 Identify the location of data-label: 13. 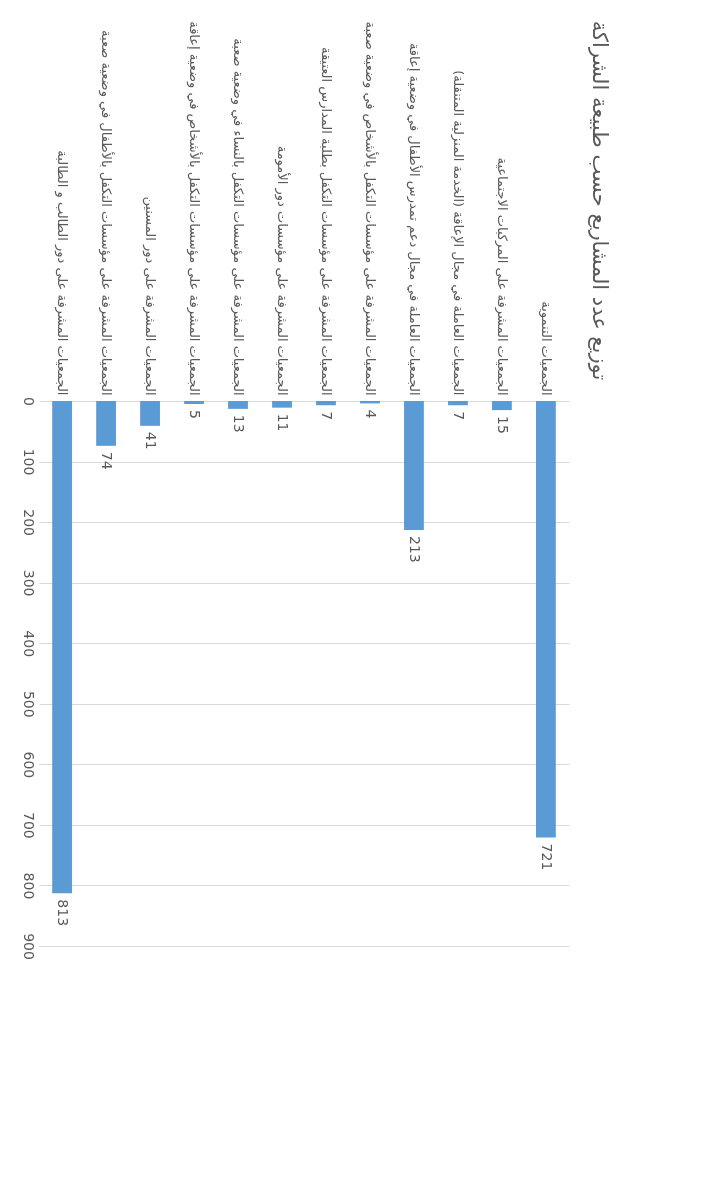
(239, 423).